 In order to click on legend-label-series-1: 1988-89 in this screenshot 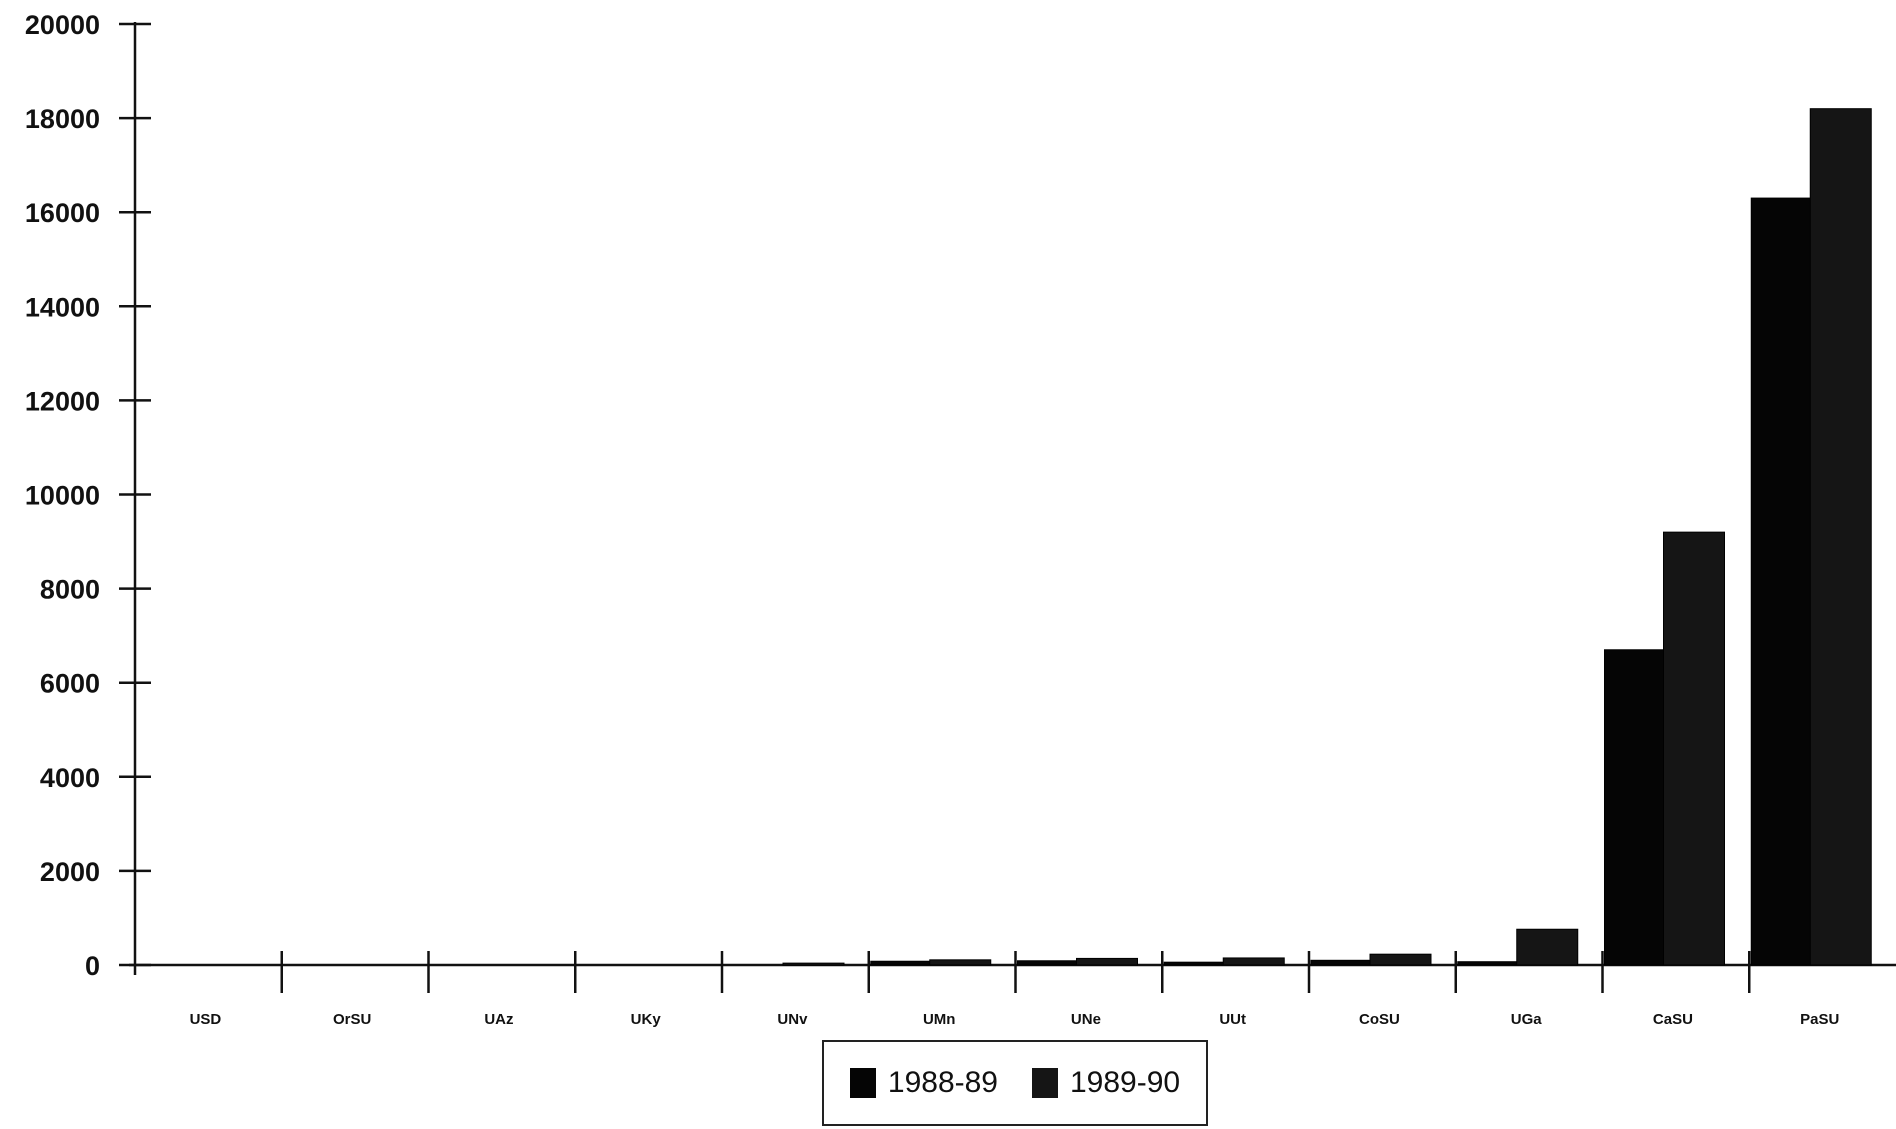, I will do `click(942, 1082)`.